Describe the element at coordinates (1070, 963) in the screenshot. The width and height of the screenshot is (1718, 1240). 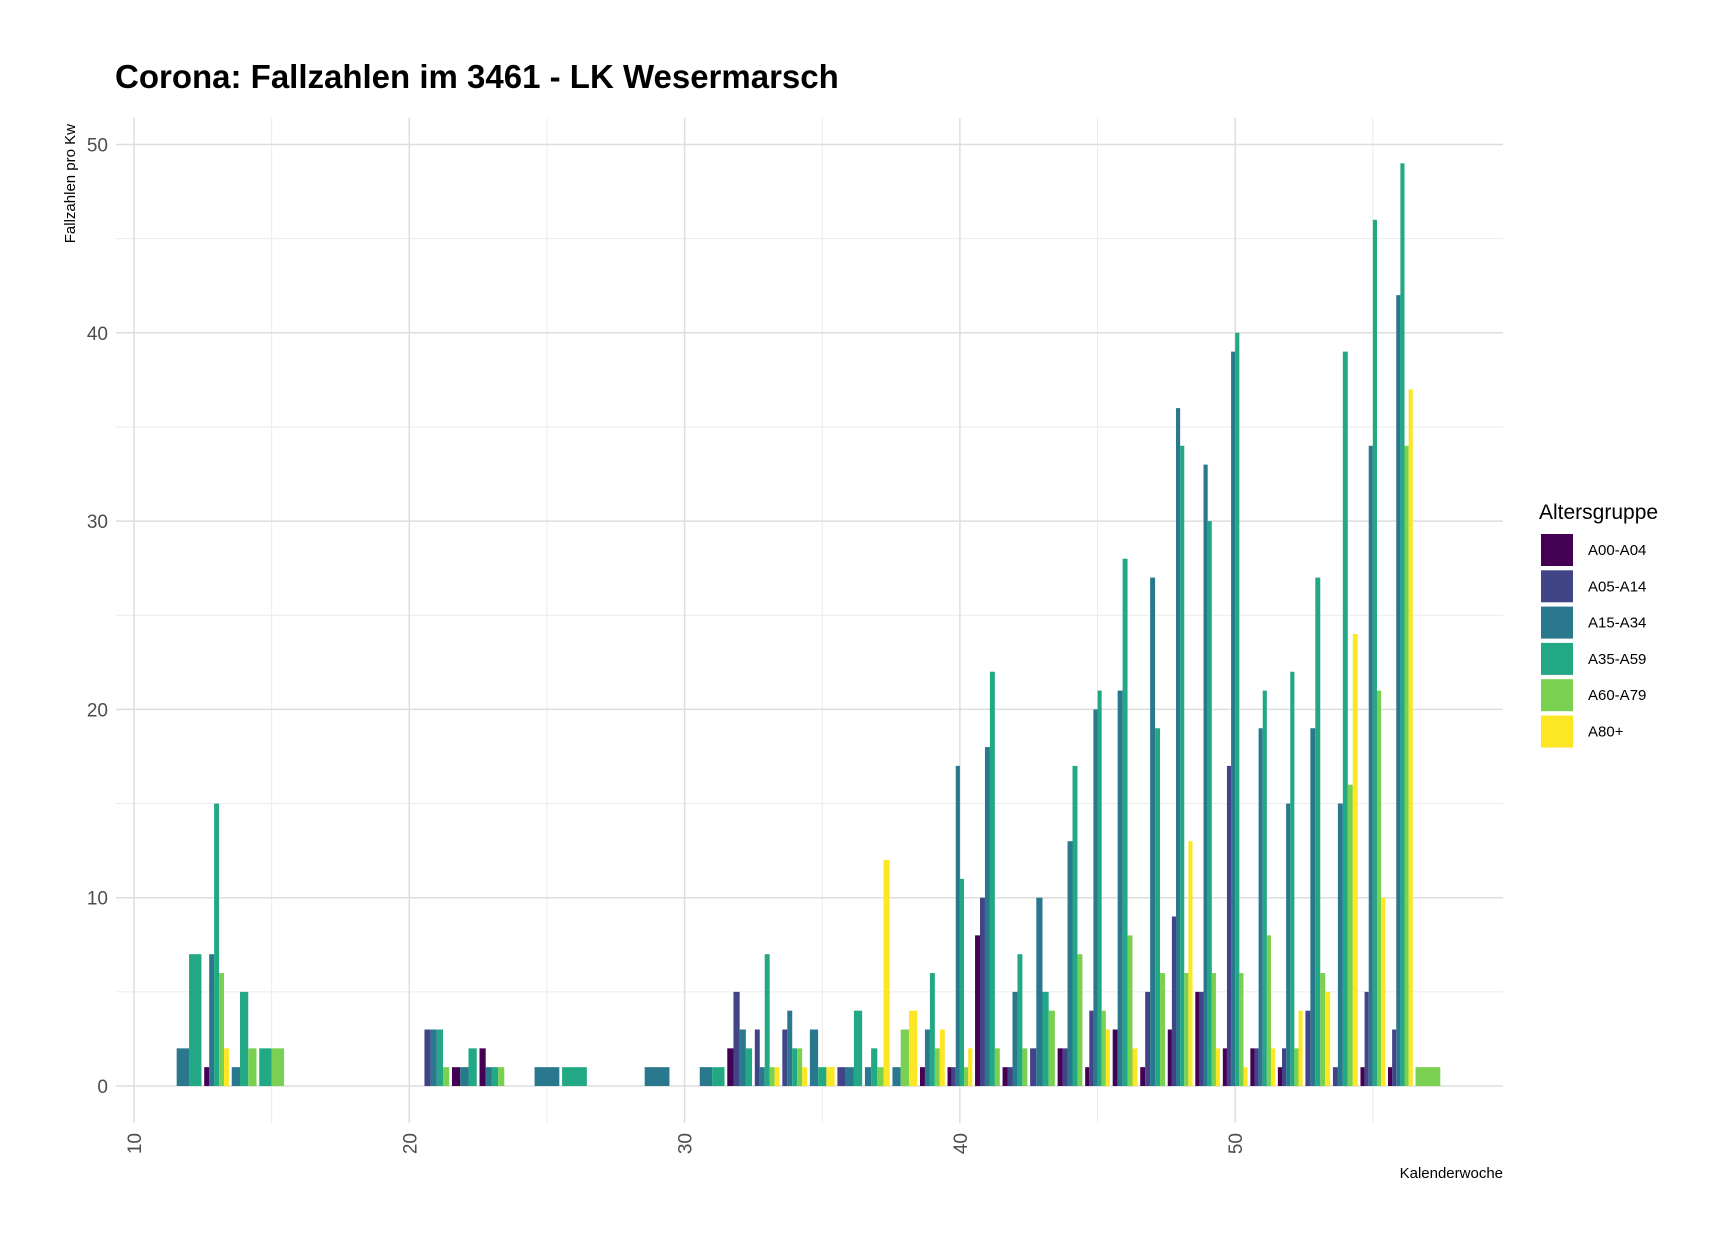
I see `bar-a15-a34-kw44` at that location.